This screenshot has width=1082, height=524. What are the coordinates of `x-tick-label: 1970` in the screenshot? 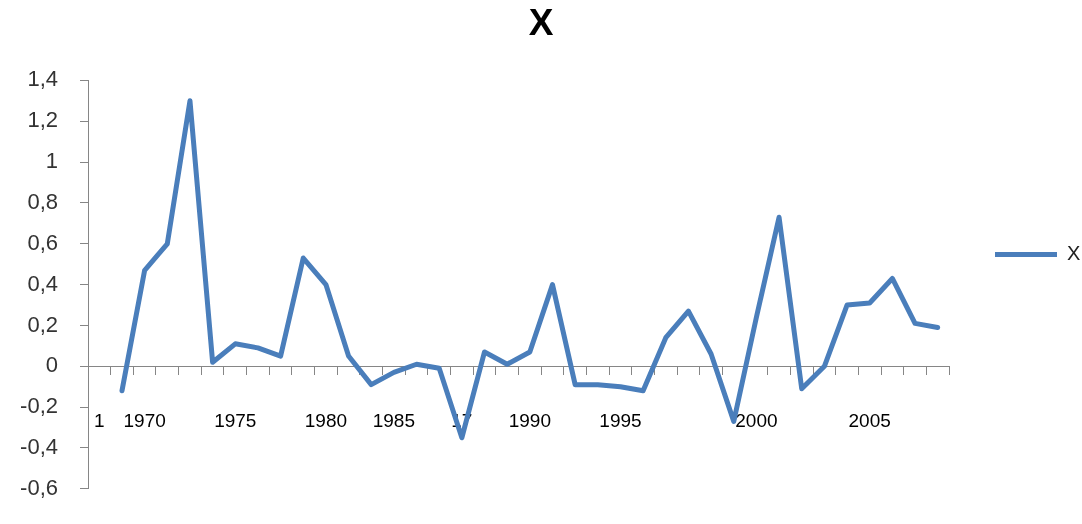 It's located at (144, 420).